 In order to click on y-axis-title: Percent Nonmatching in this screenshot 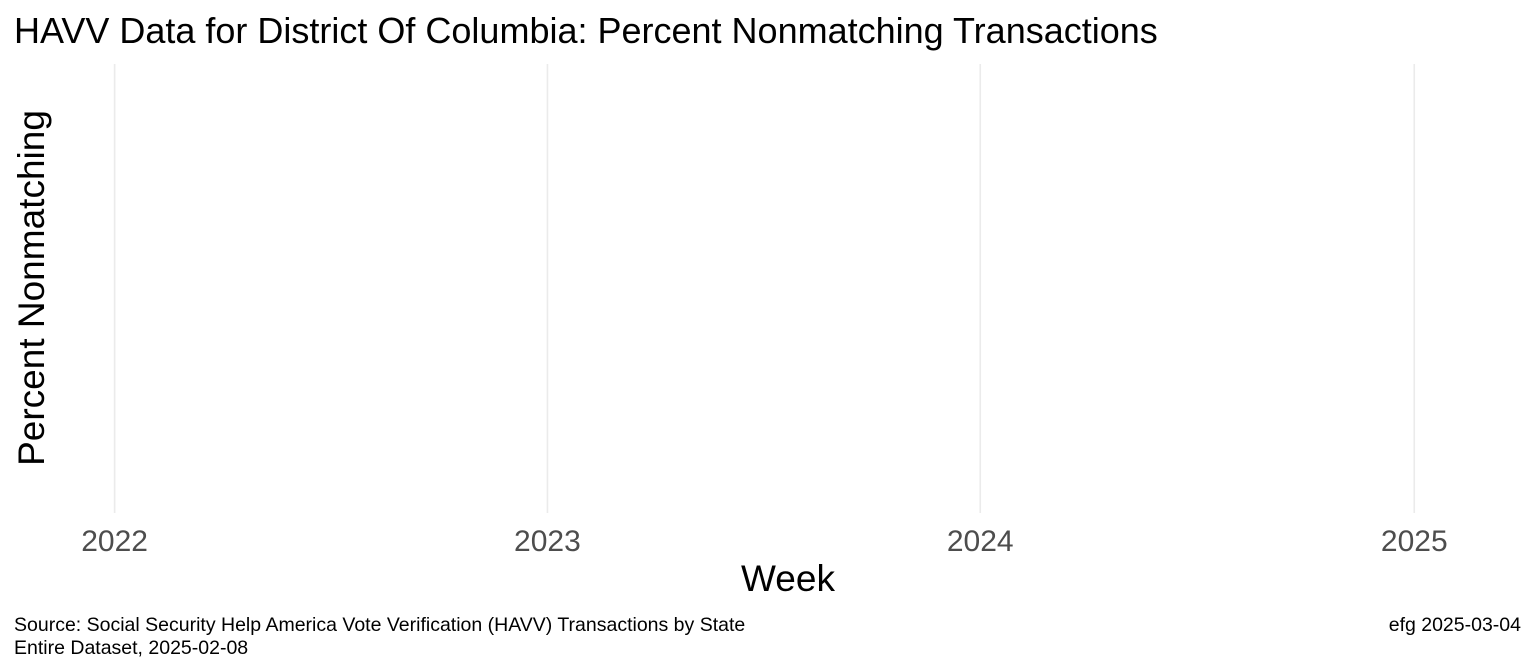, I will do `click(31, 288)`.